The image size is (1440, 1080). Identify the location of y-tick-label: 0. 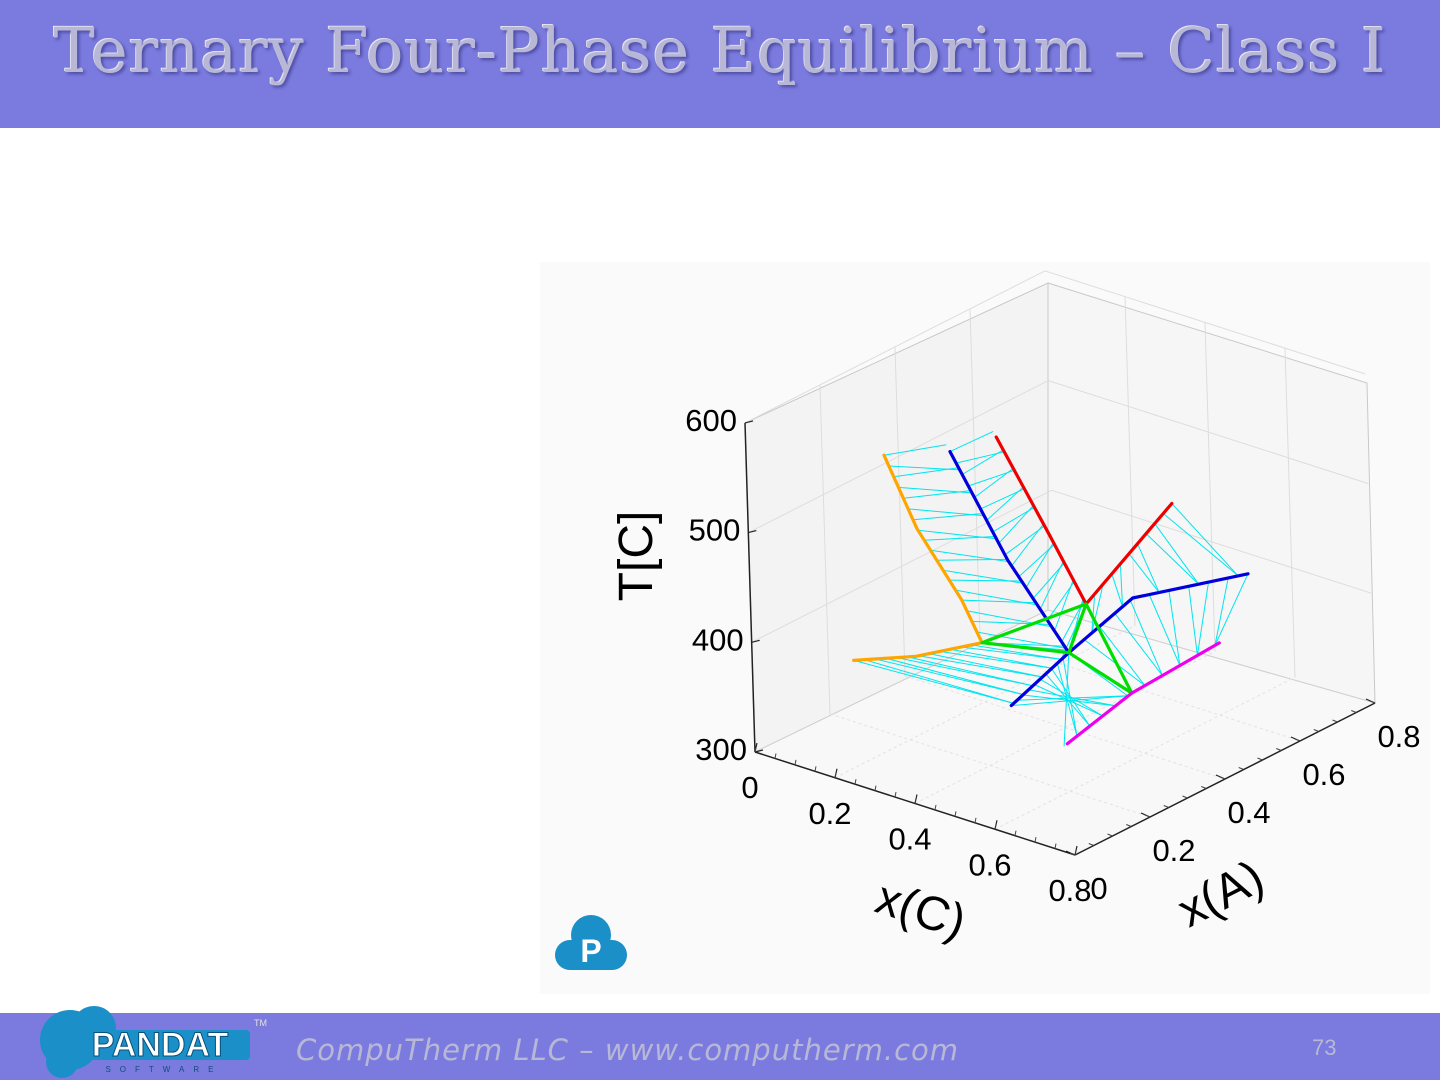
(1098, 888).